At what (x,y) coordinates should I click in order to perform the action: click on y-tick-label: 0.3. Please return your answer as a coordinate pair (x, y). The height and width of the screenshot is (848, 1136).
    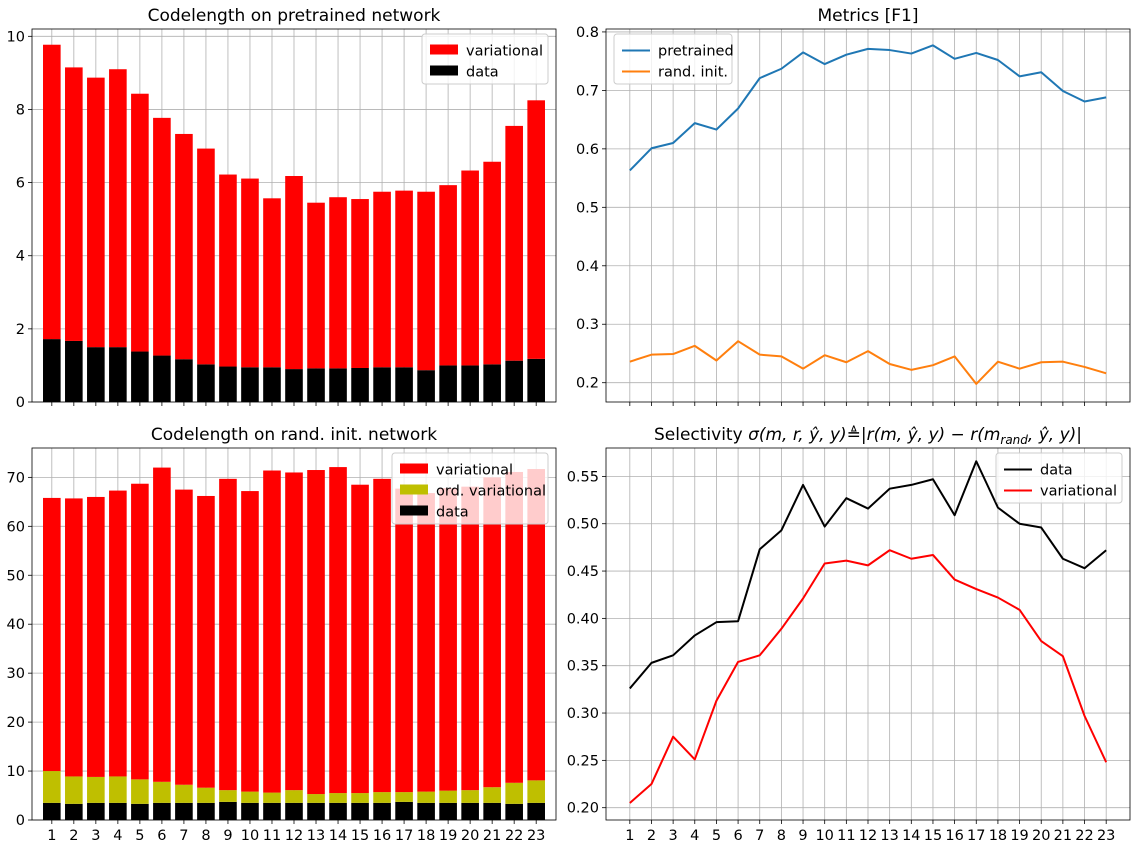
    Looking at the image, I should click on (587, 325).